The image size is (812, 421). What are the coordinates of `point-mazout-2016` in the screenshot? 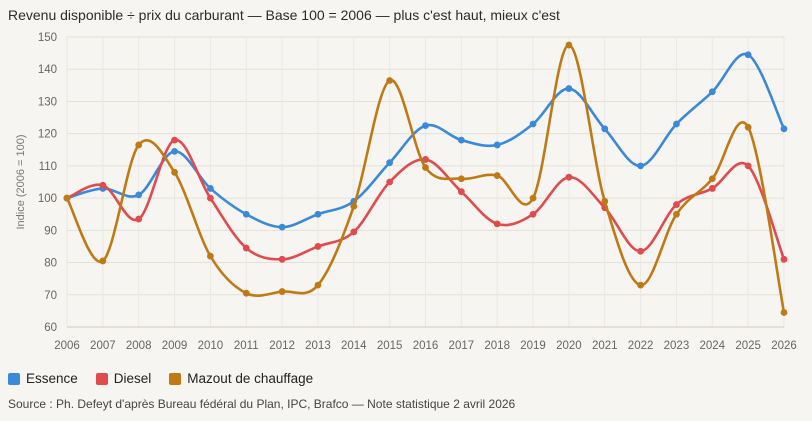 It's located at (425, 167).